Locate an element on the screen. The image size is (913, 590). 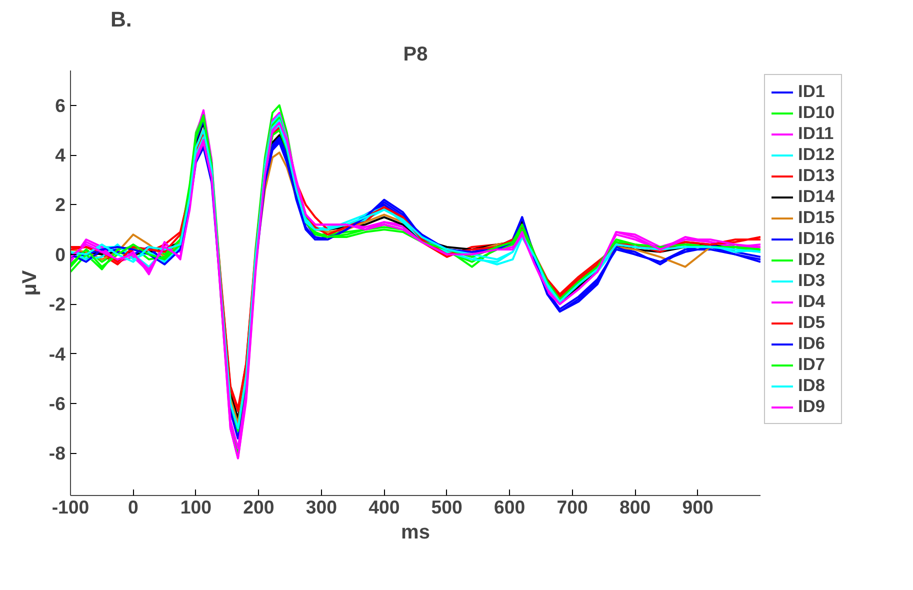
chart-title: P8 is located at coordinates (415, 55).